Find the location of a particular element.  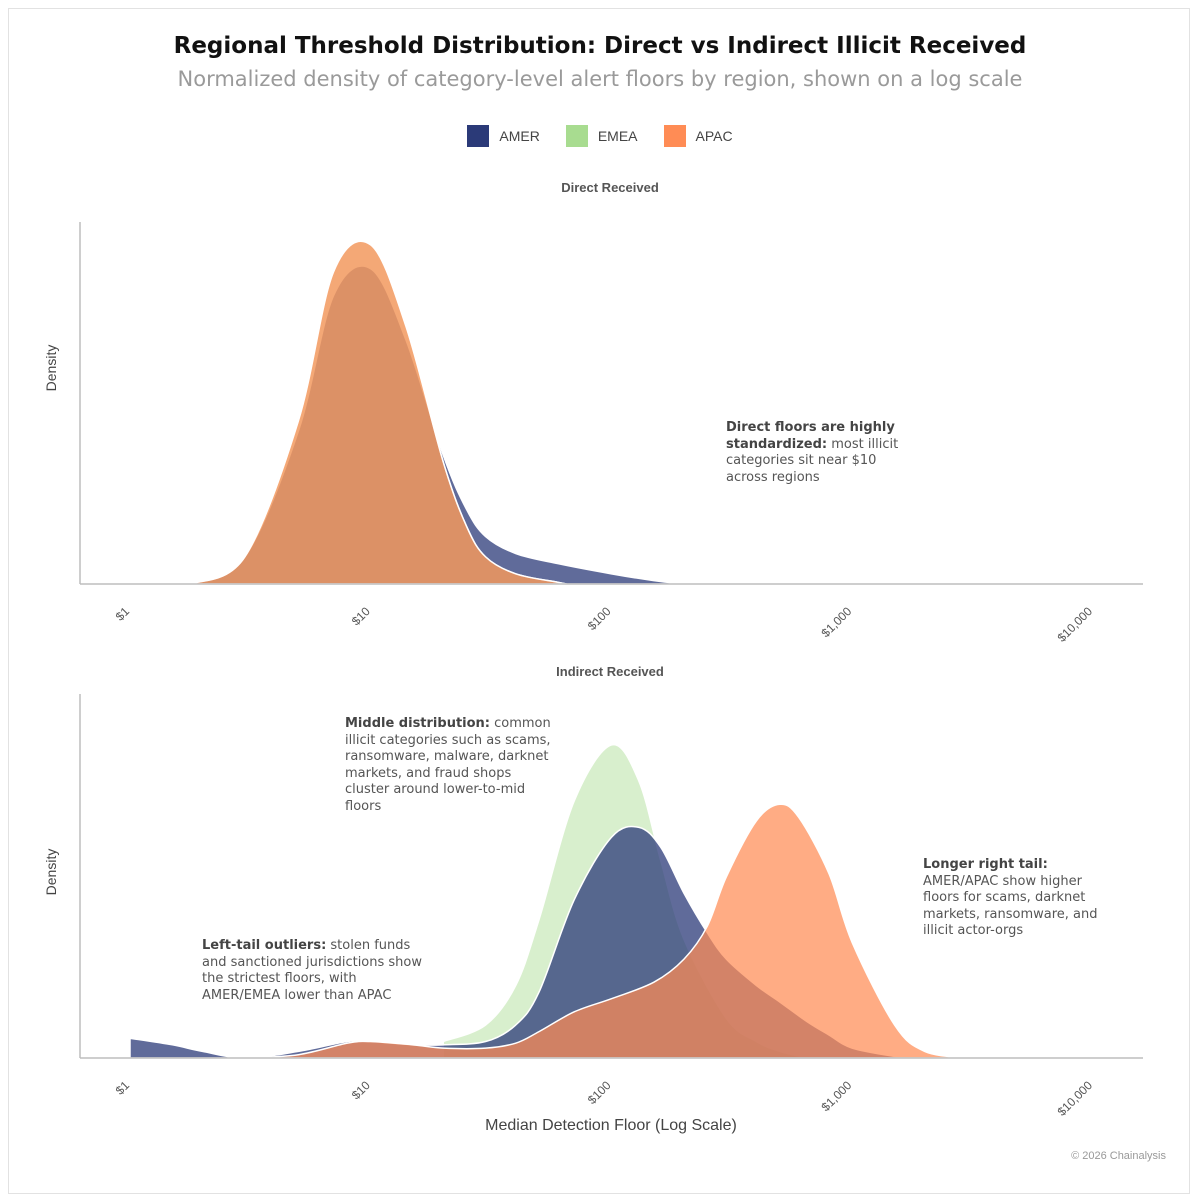

y-axis-label-indirect: Density is located at coordinates (51, 872).